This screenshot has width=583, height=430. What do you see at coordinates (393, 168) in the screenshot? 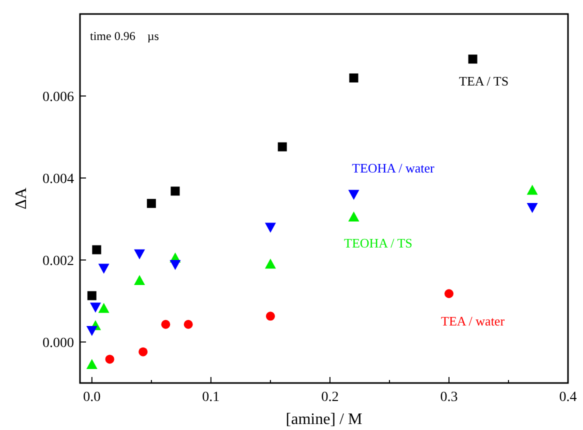
I see `series-label: TEOHA / water` at bounding box center [393, 168].